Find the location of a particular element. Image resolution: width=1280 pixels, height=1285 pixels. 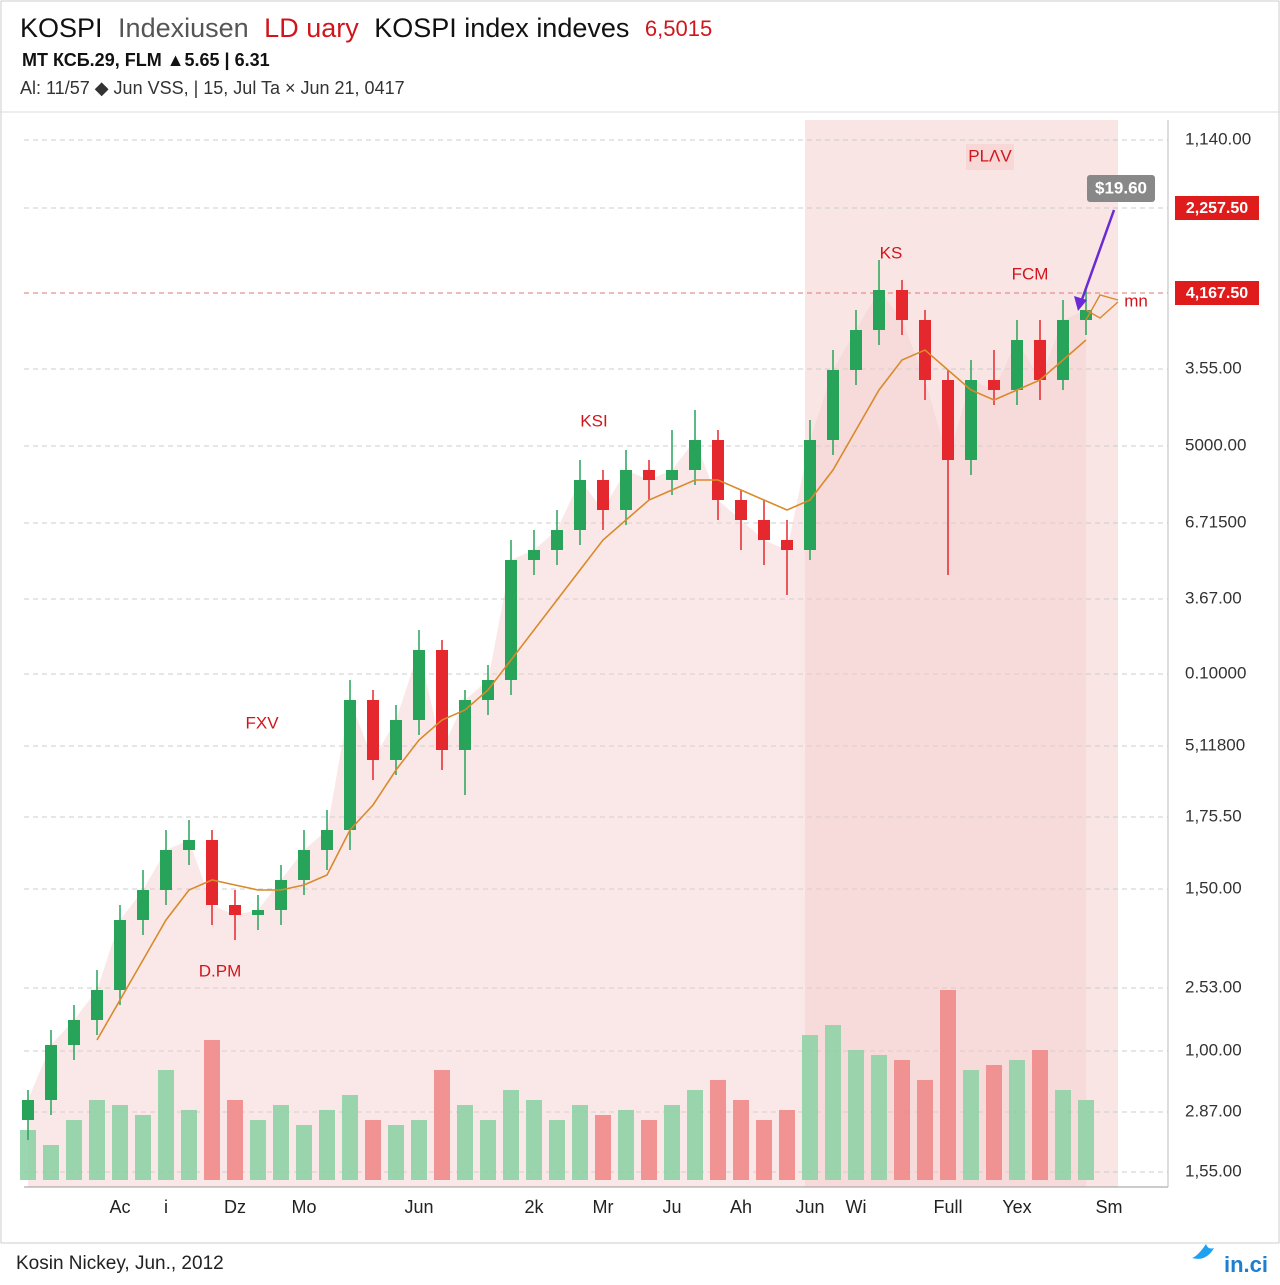

x-tick-label: Jun is located at coordinates (418, 1207).